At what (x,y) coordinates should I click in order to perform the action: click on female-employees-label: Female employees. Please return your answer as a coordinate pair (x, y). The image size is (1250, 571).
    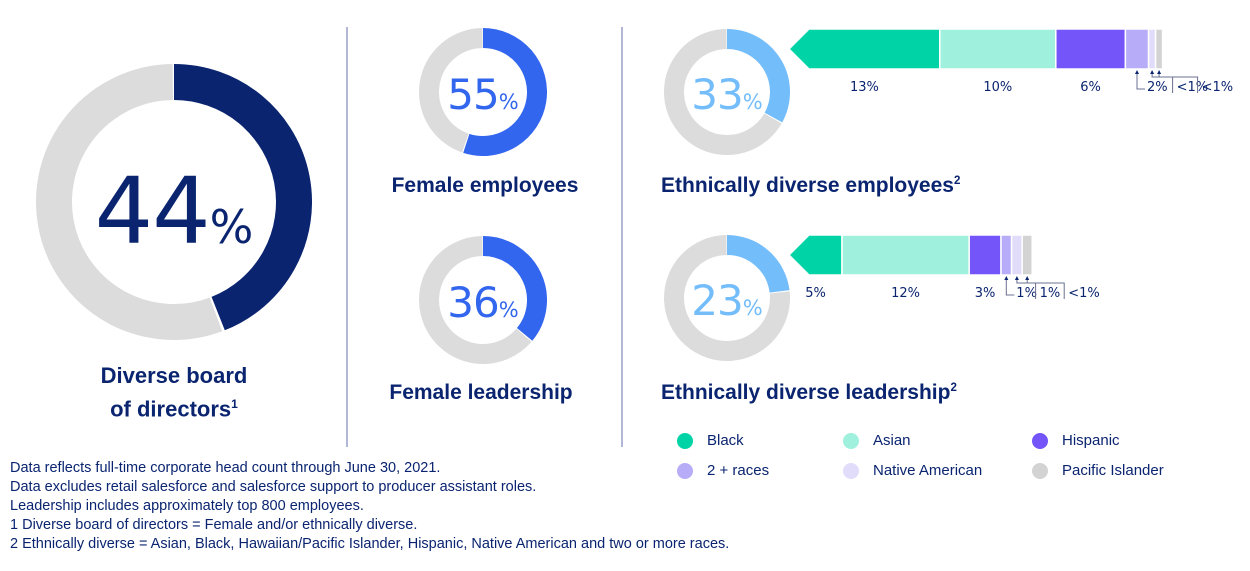
    Looking at the image, I should click on (485, 185).